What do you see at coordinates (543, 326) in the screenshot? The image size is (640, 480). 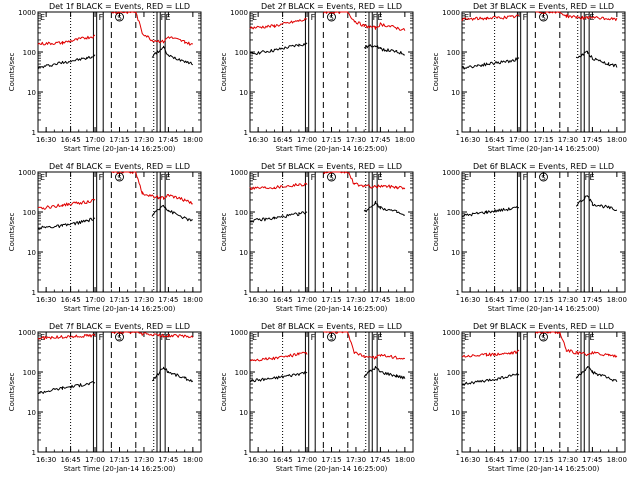 I see `panel-title: Det 9f BLACK = Events, RED = LLD` at bounding box center [543, 326].